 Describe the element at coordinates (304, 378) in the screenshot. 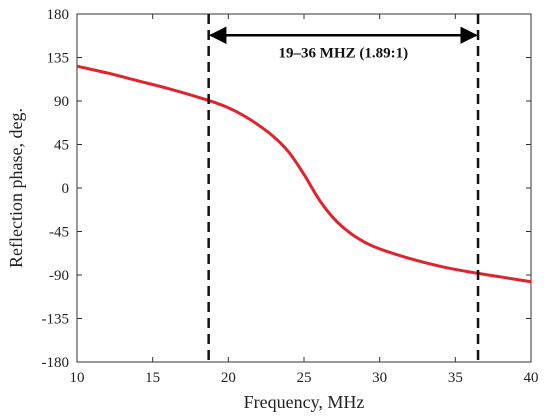

I see `x-tick-label: 25` at that location.